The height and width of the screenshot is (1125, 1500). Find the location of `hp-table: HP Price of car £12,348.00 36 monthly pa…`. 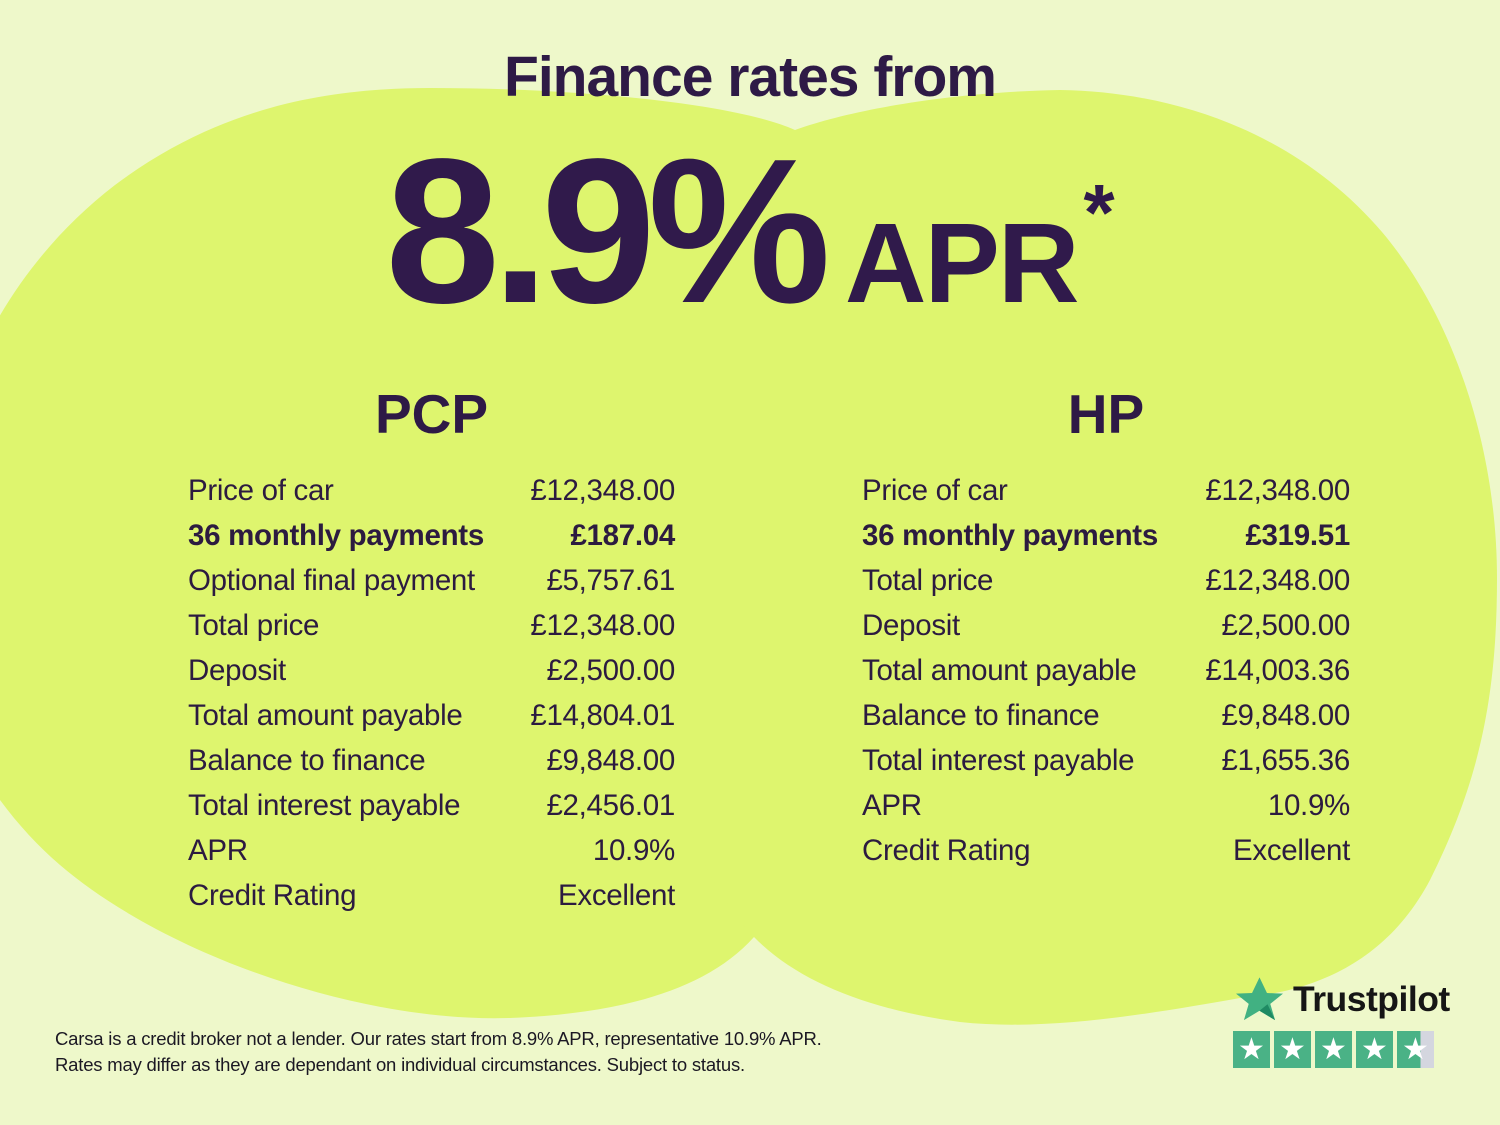

hp-table: HP Price of car £12,348.00 36 monthly pa… is located at coordinates (1106, 628).